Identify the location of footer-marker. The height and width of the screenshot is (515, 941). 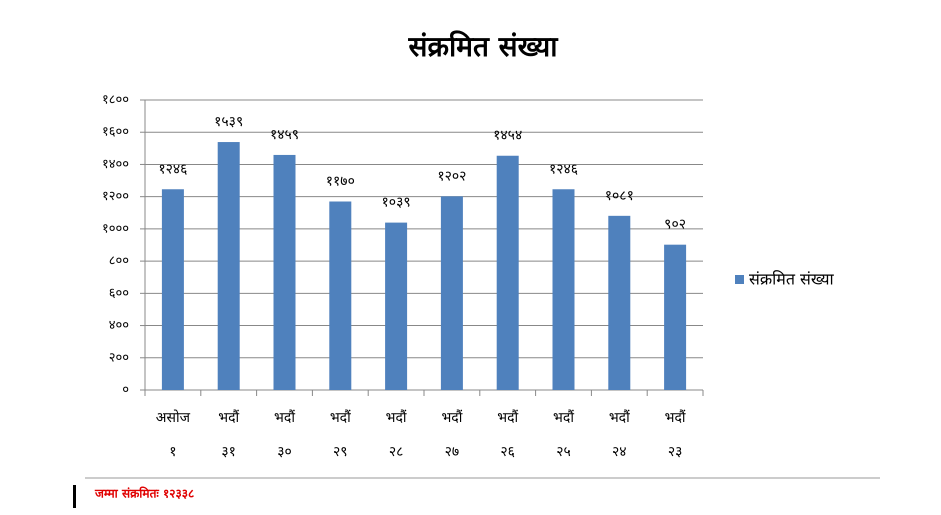
(74, 496).